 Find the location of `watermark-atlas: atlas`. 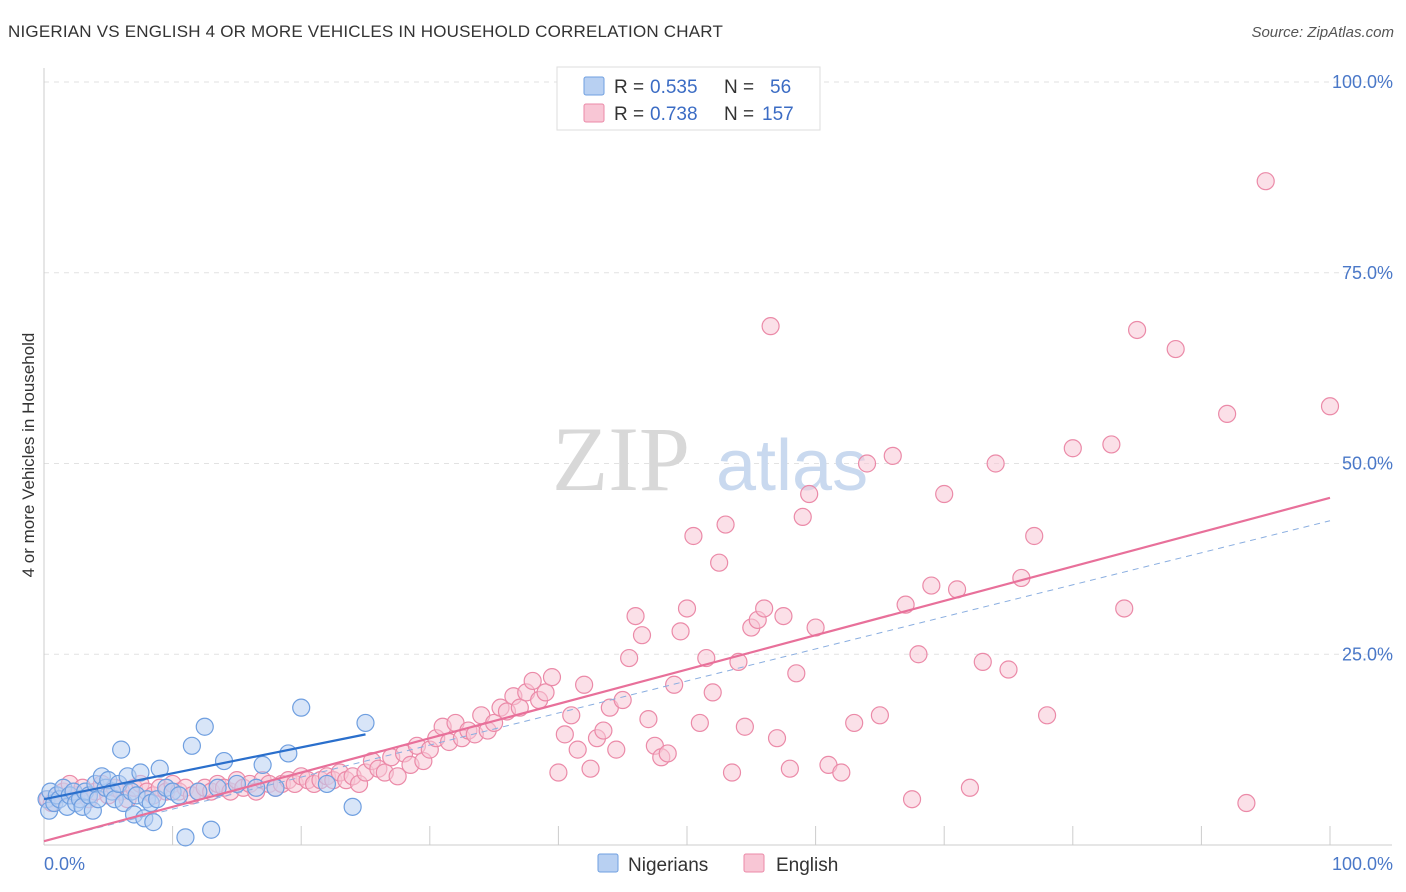

watermark-atlas: atlas is located at coordinates (792, 466).